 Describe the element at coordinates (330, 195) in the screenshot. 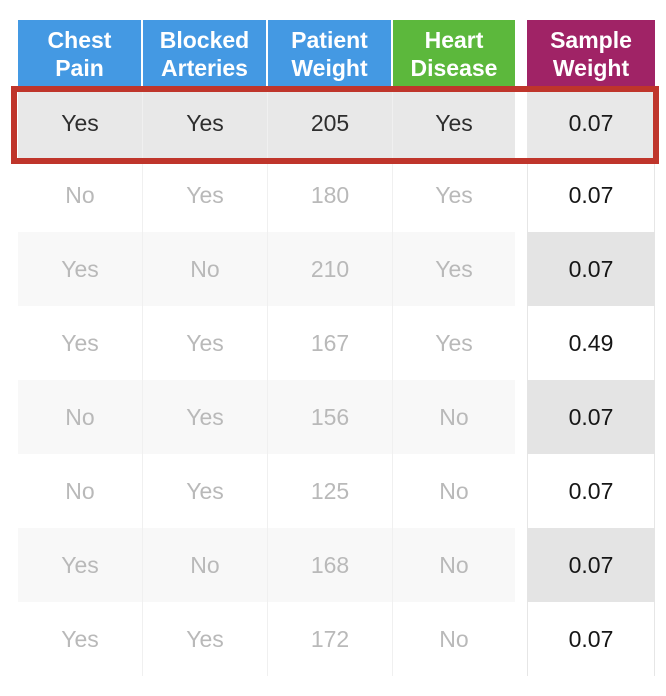

I see `cell-patient-weight: 180` at that location.